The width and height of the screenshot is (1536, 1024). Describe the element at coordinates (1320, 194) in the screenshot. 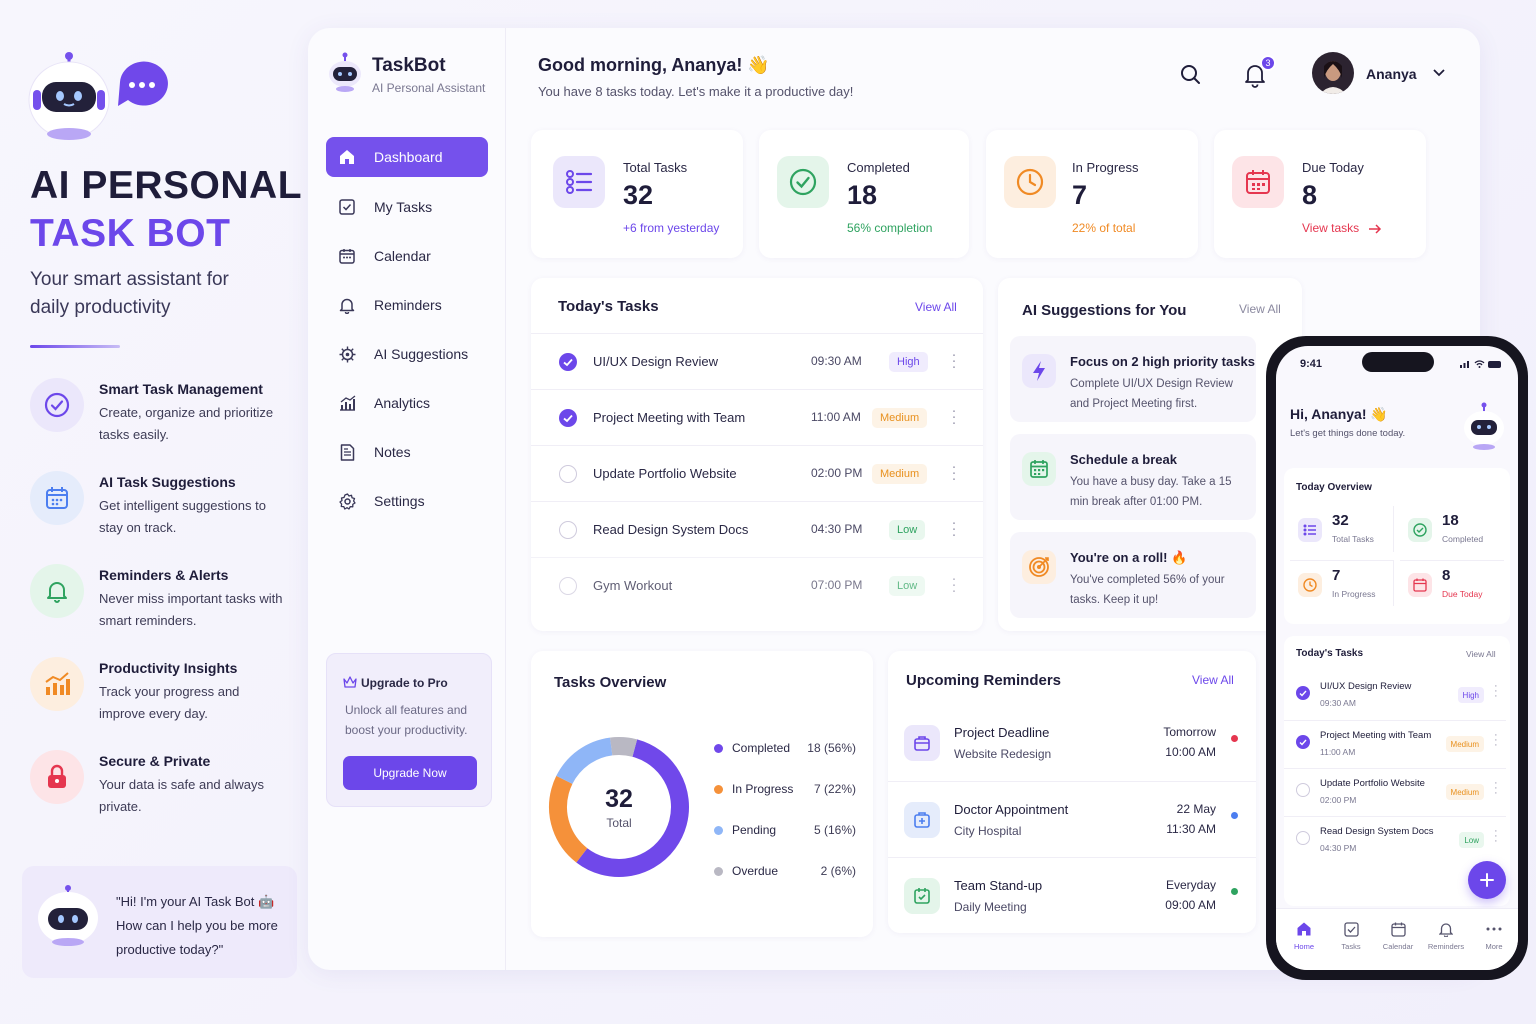

I see `stat-card-due-today: Due Today 8 View tasks` at that location.